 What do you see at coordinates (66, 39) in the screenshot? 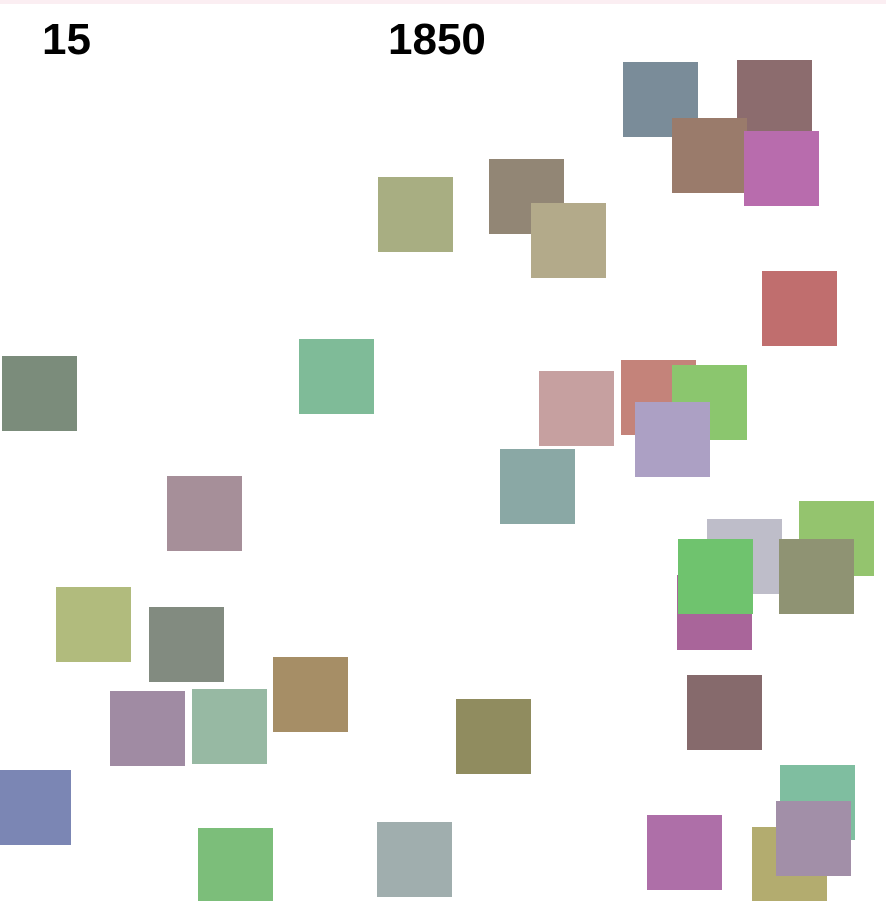
I see `remaining-counter: 15` at bounding box center [66, 39].